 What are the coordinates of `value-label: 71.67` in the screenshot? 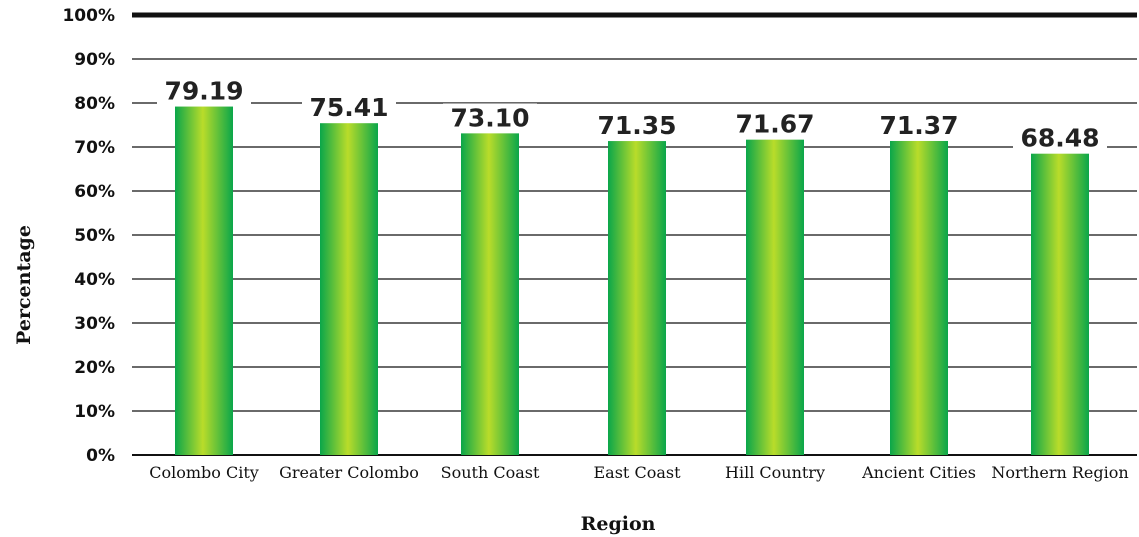 It's located at (774, 124).